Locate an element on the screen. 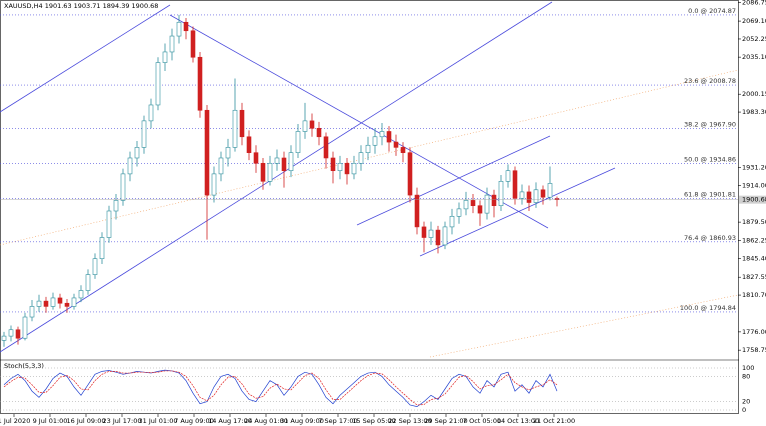 The height and width of the screenshot is (426, 766). fib-label: 100.0 @ 1794.84 is located at coordinates (708, 308).